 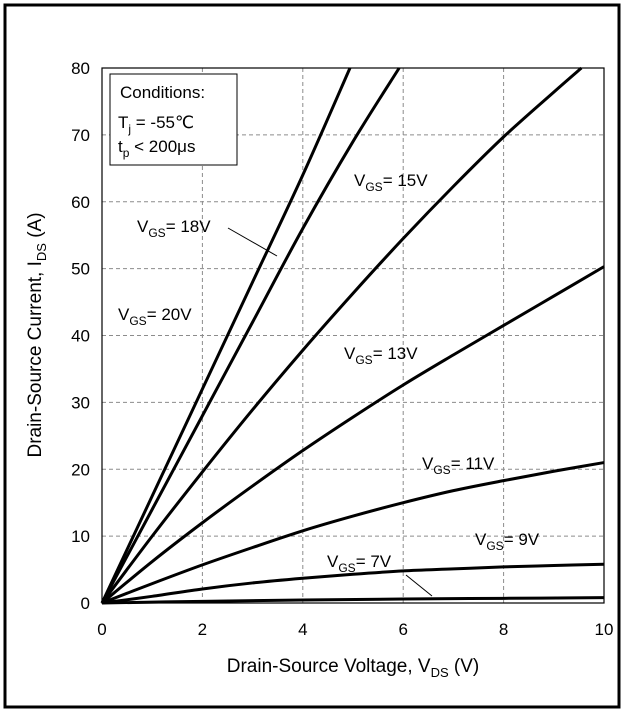 I want to click on y-tick-label: 30, so click(x=80, y=402).